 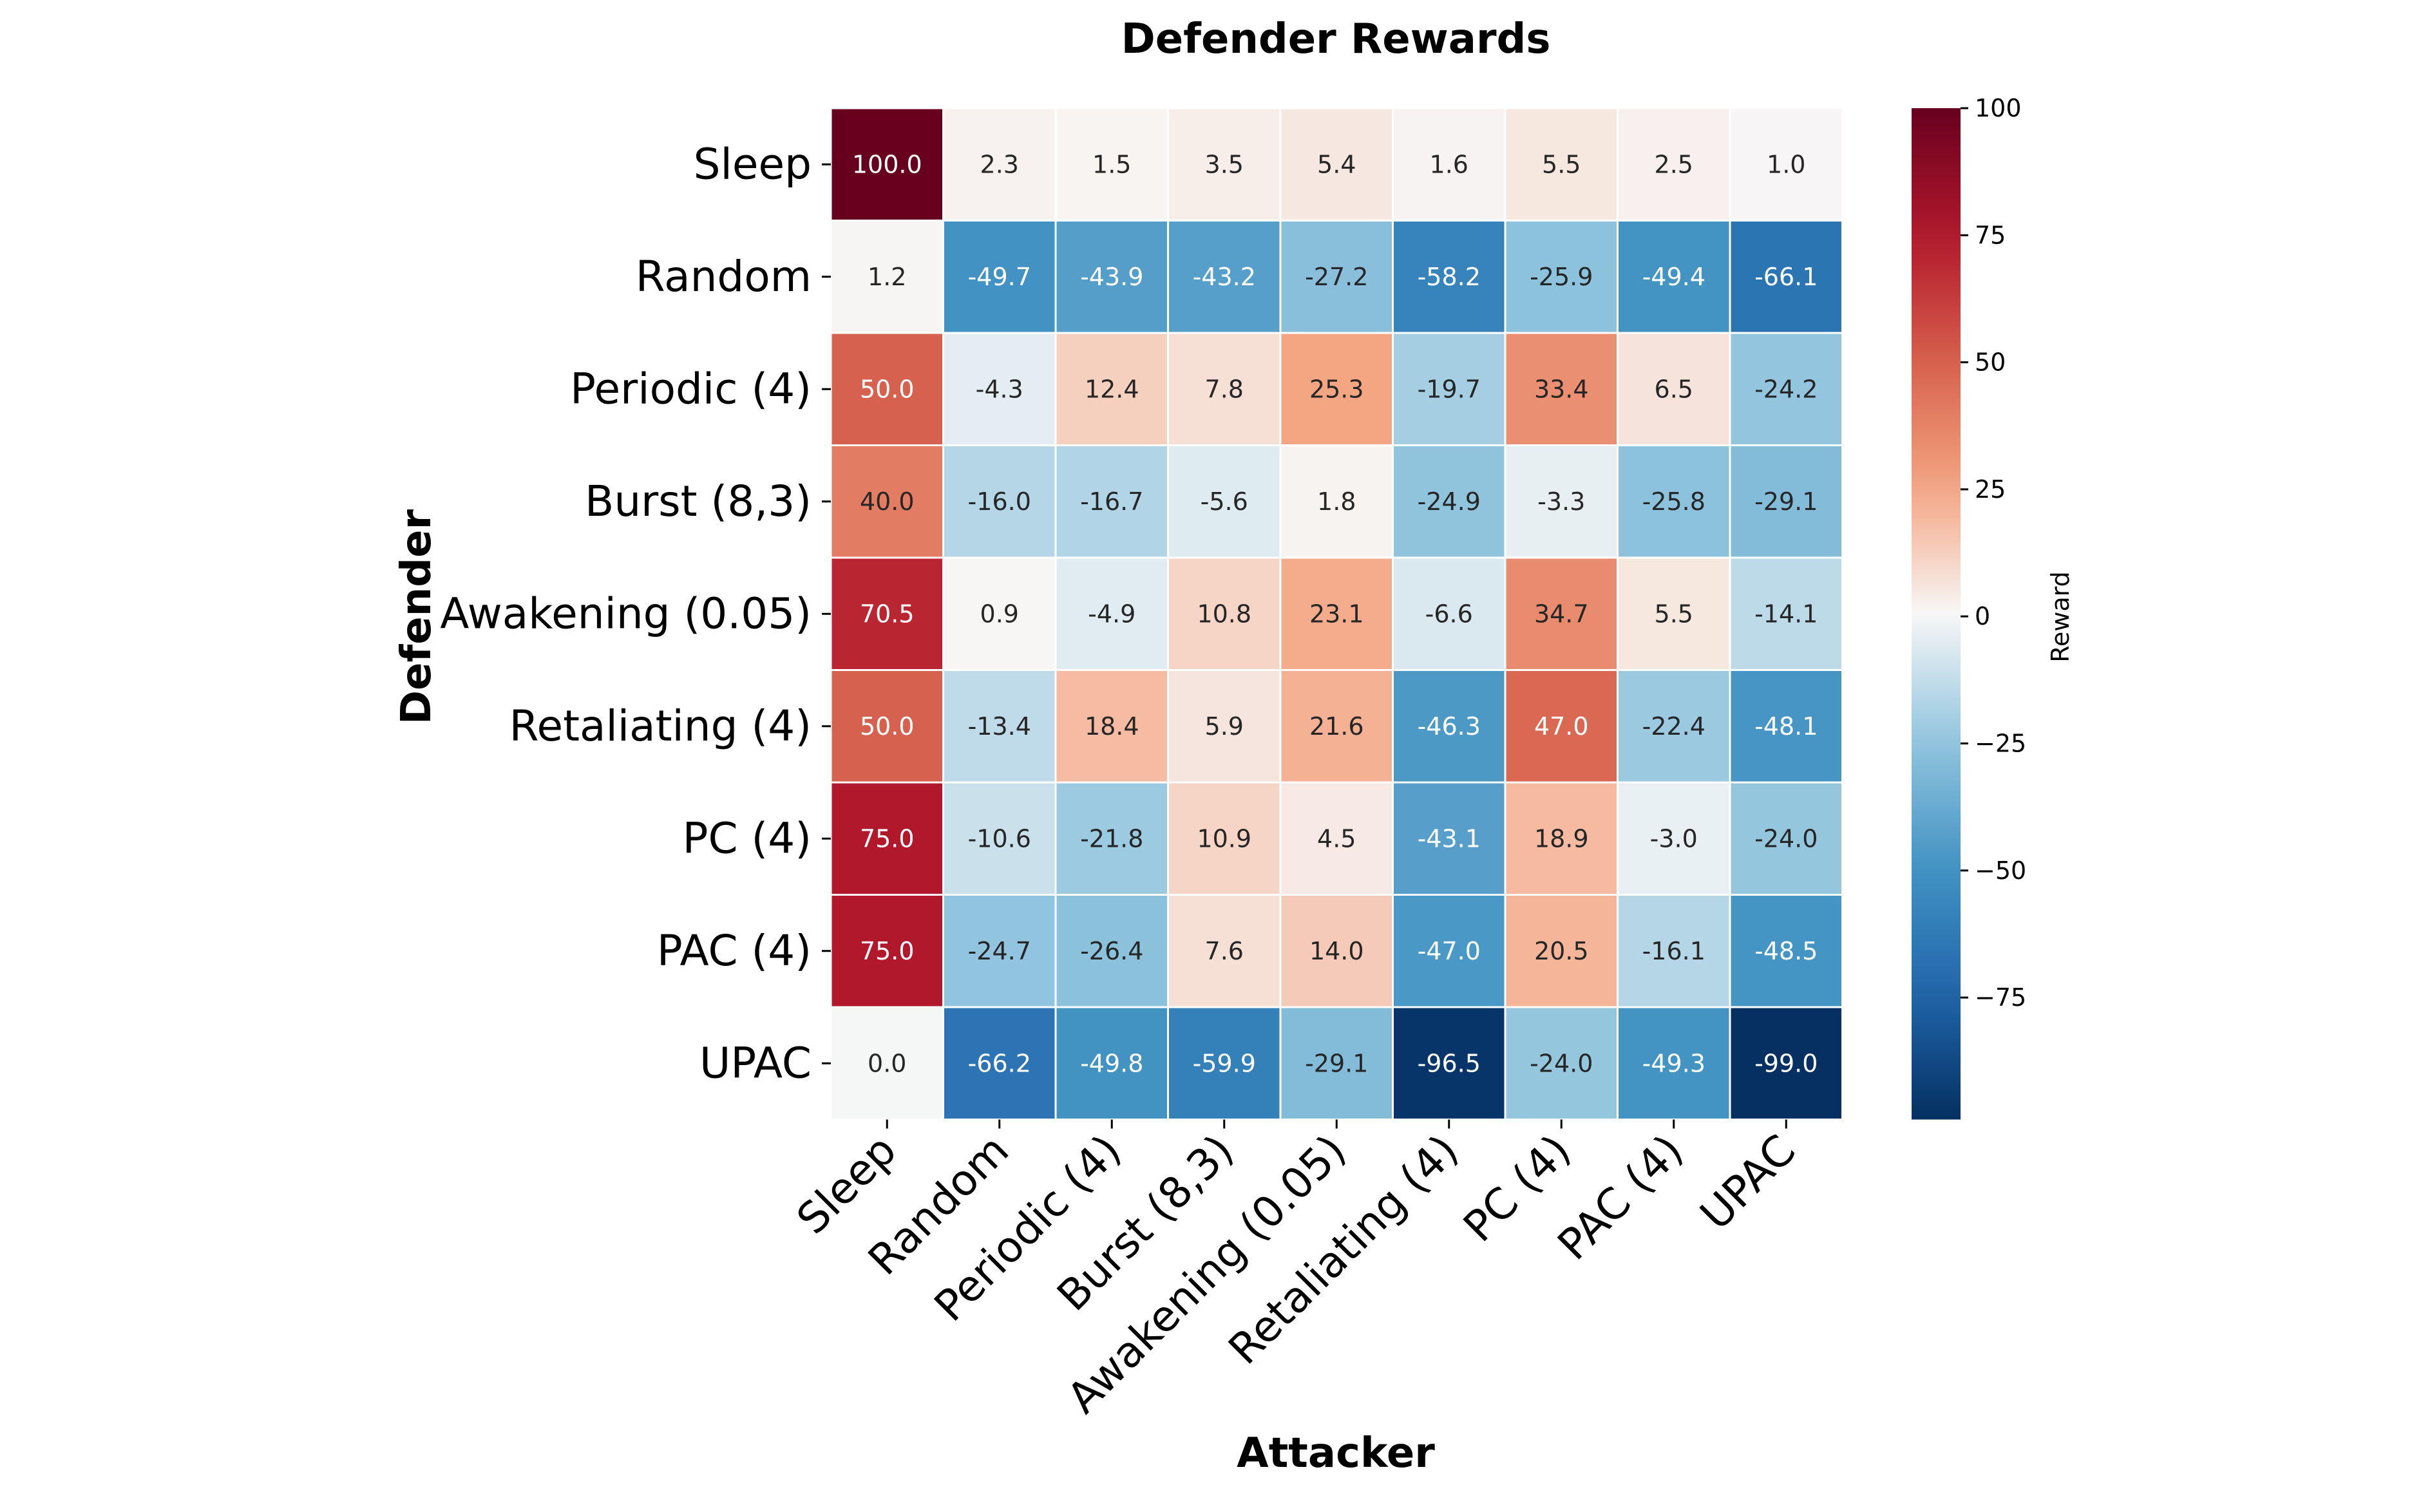 I want to click on cell-value-label: -14.1, so click(x=1786, y=614).